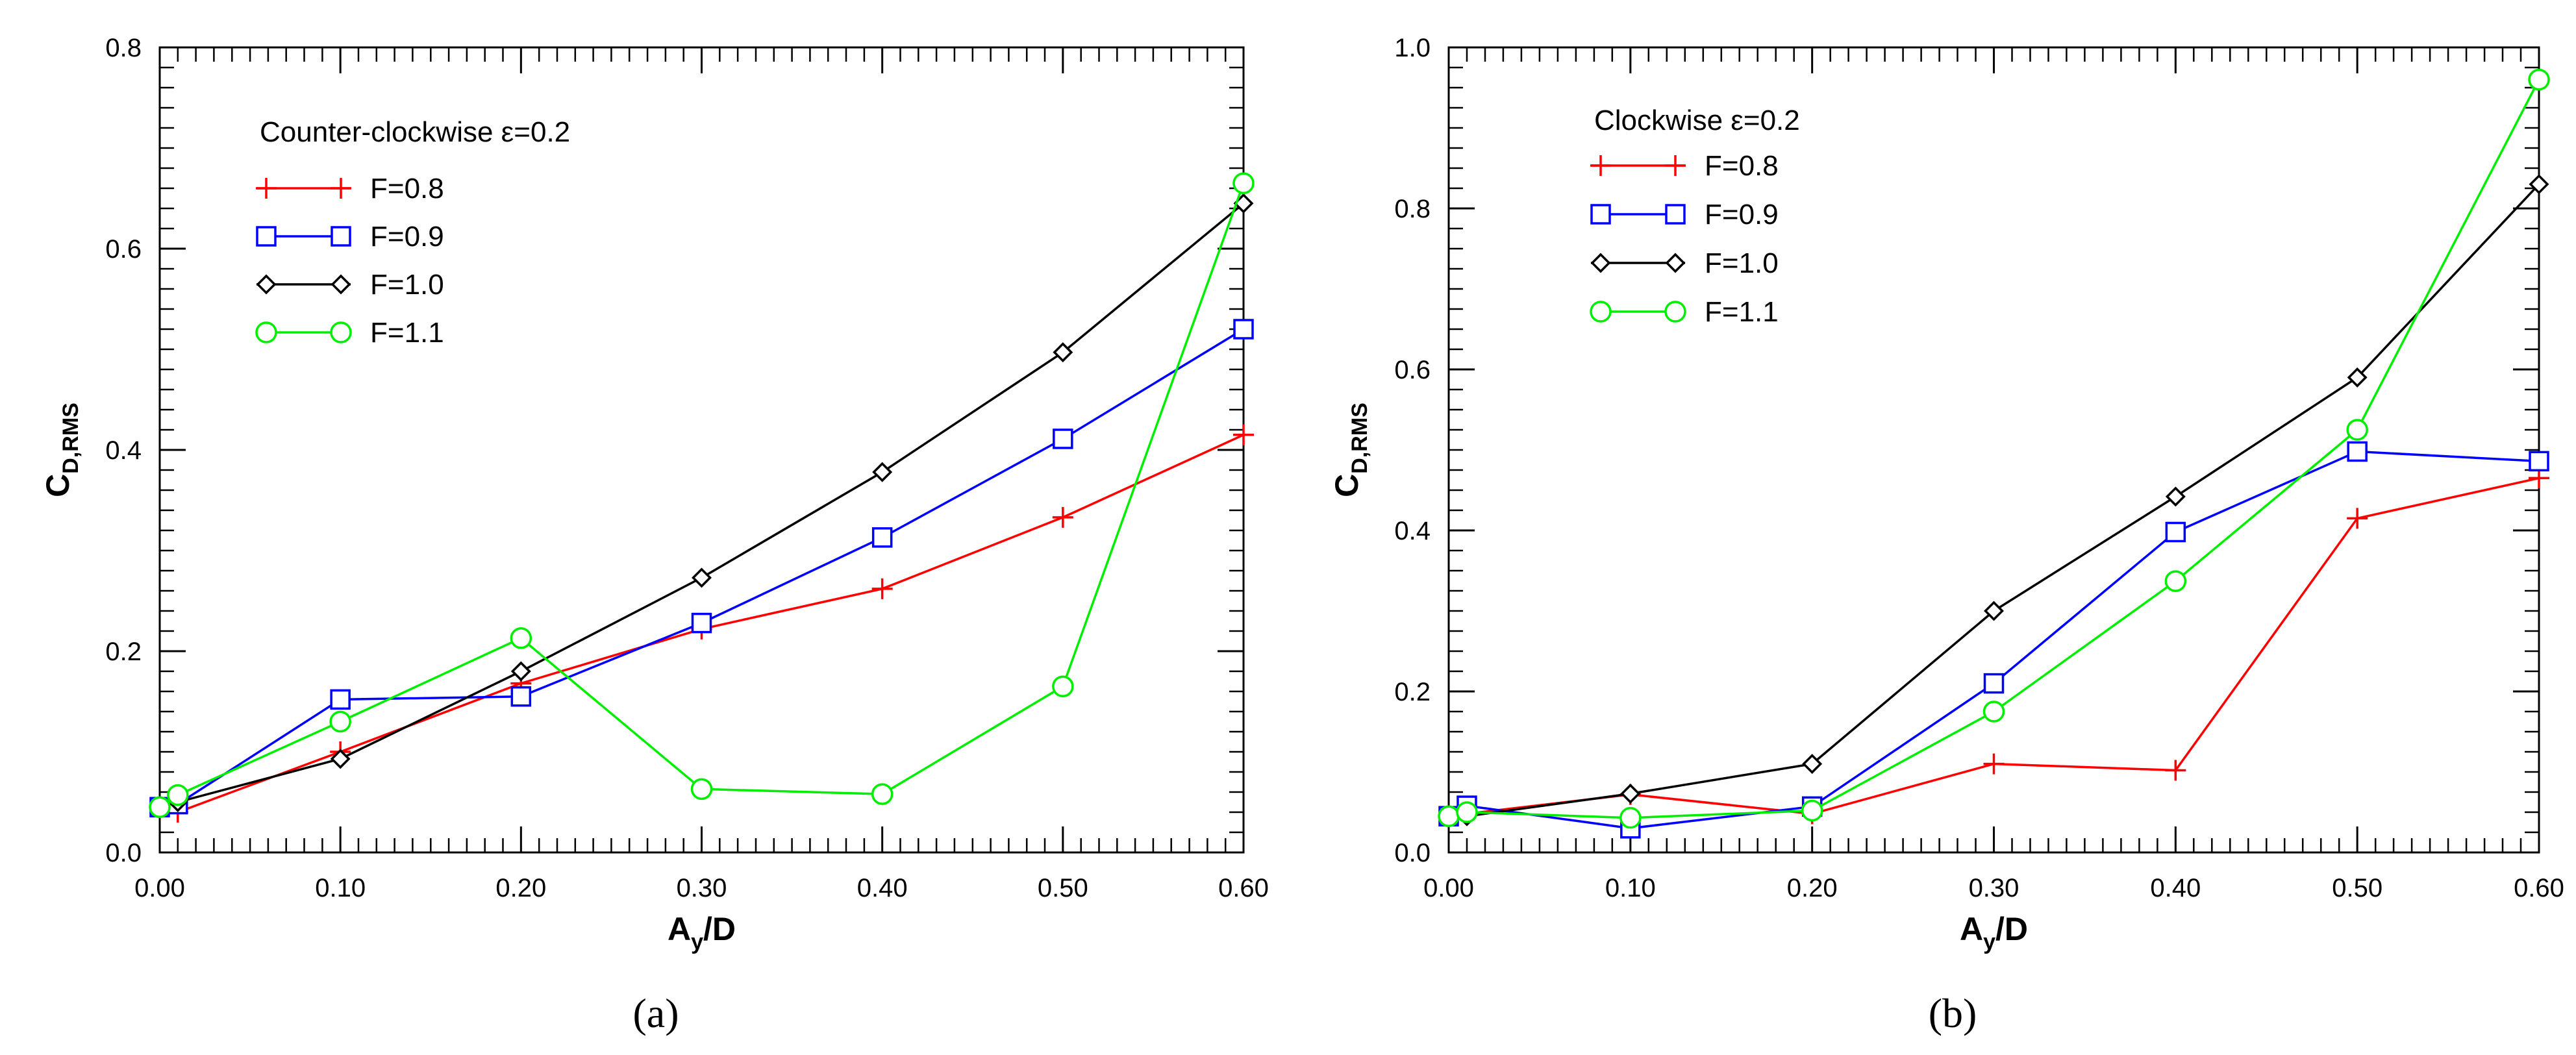  What do you see at coordinates (1994, 888) in the screenshot?
I see `x-tick-label: 0.30` at bounding box center [1994, 888].